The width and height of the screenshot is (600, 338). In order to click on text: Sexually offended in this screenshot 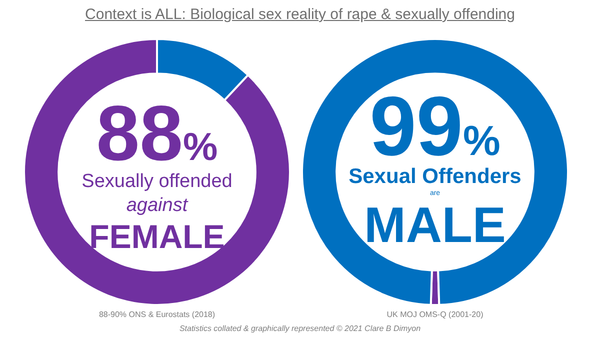, I will do `click(157, 181)`.